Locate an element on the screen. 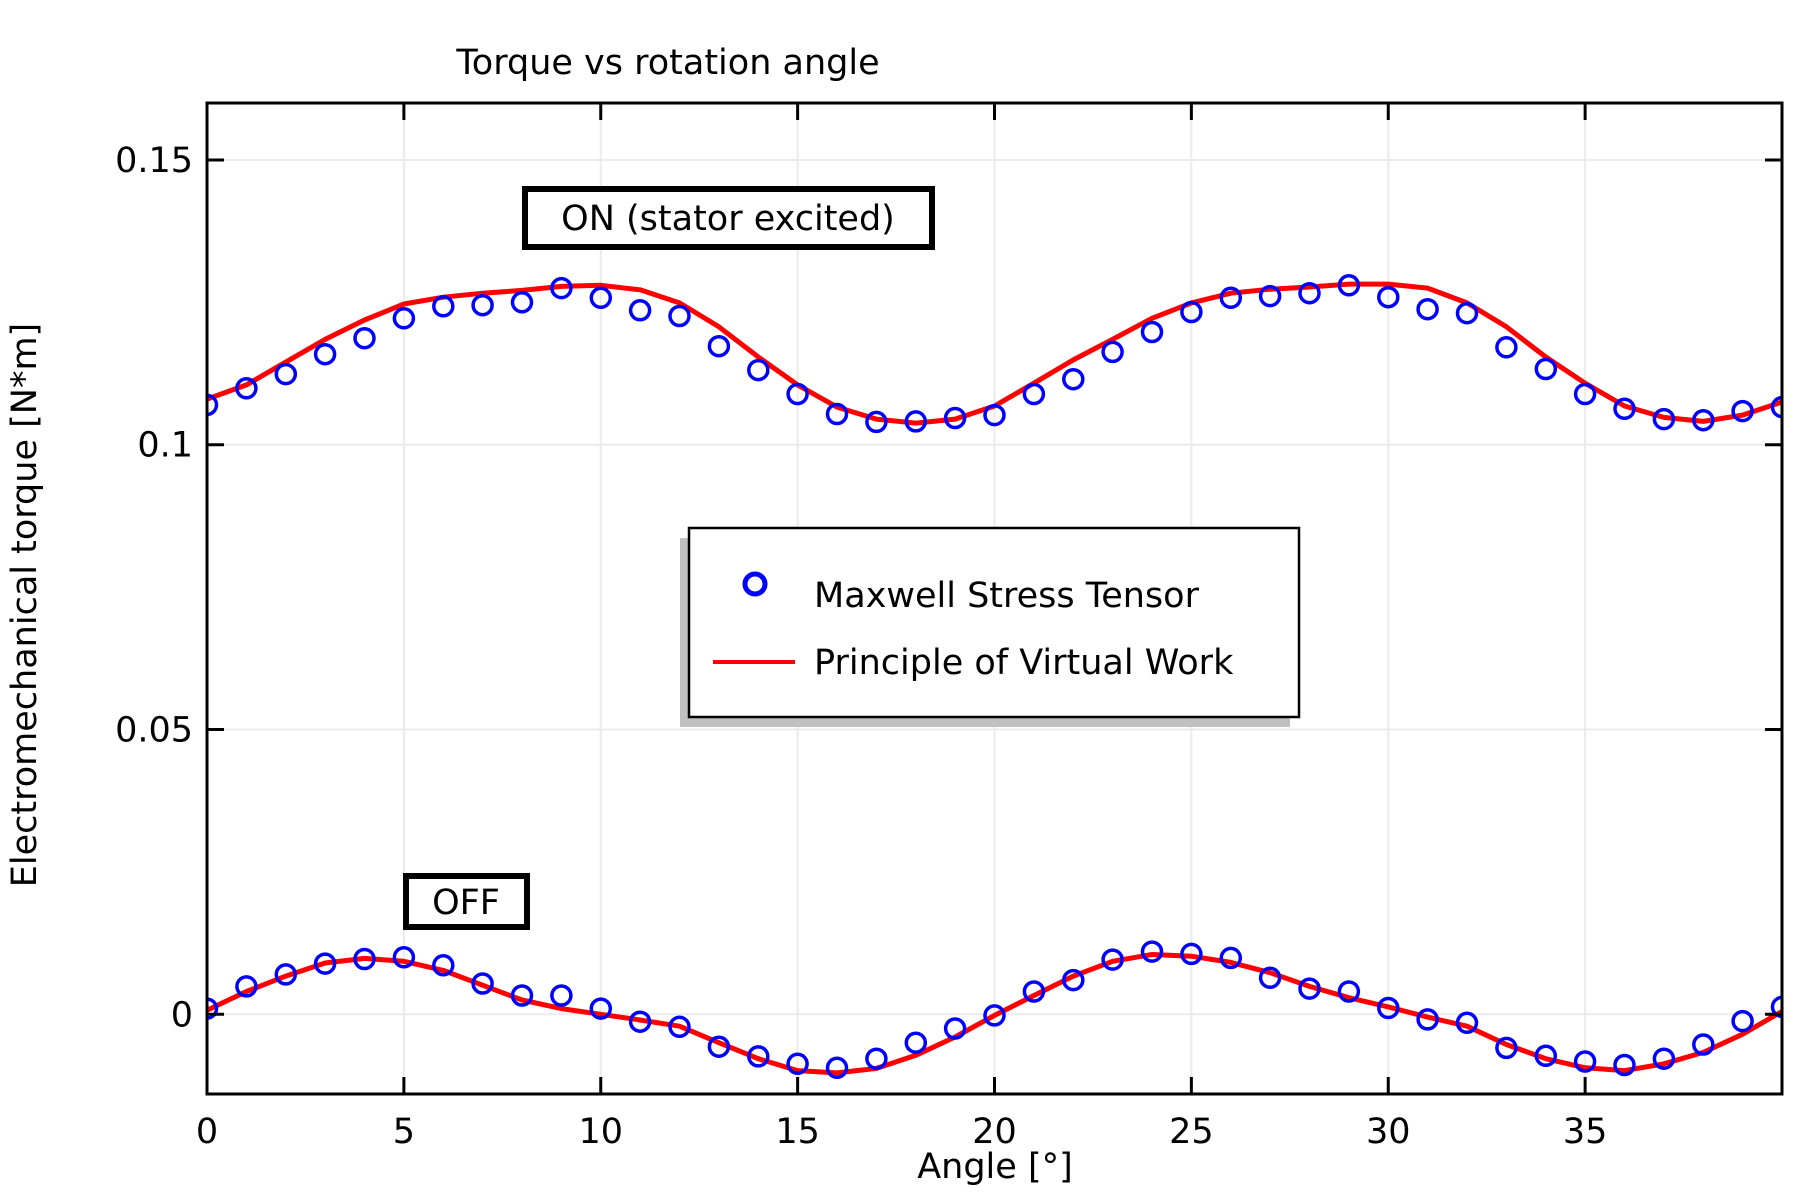 This screenshot has width=1800, height=1200. chart-title: Torque vs rotation angle is located at coordinates (667, 63).